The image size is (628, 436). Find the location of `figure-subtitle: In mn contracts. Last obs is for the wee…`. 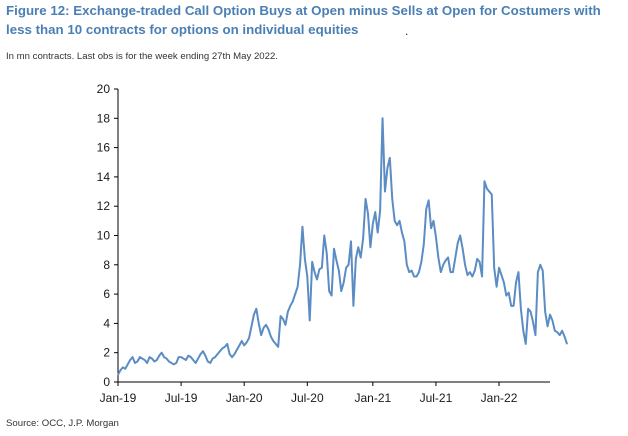

figure-subtitle: In mn contracts. Last obs is for the wee… is located at coordinates (142, 56).